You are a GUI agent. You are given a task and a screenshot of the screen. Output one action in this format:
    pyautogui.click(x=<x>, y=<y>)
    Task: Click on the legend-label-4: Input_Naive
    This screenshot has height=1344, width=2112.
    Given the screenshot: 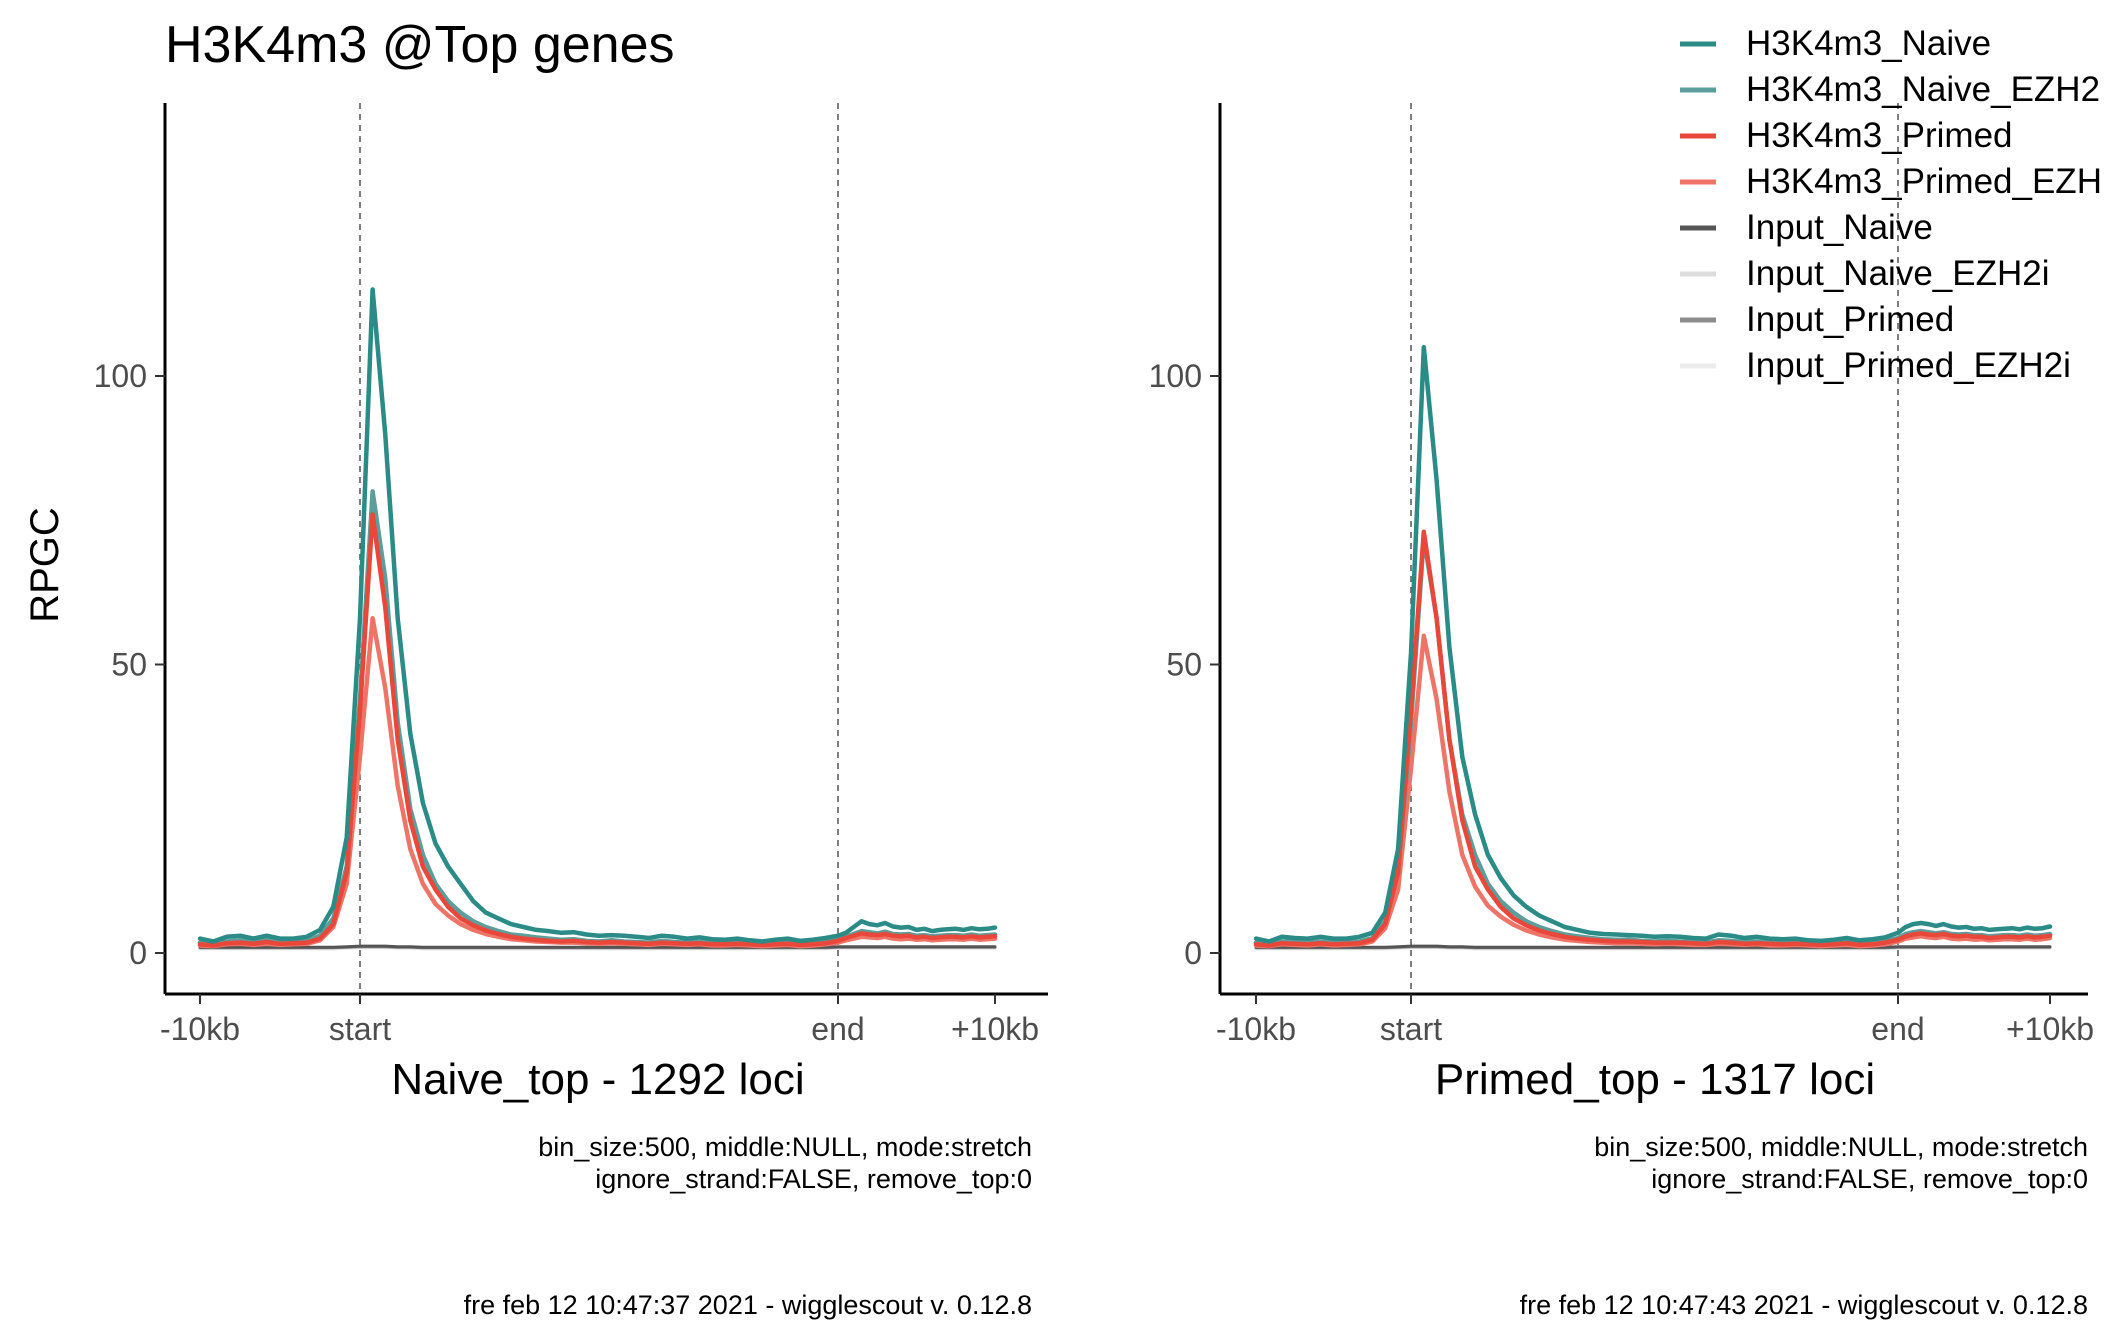 What is the action you would take?
    pyautogui.click(x=1839, y=227)
    